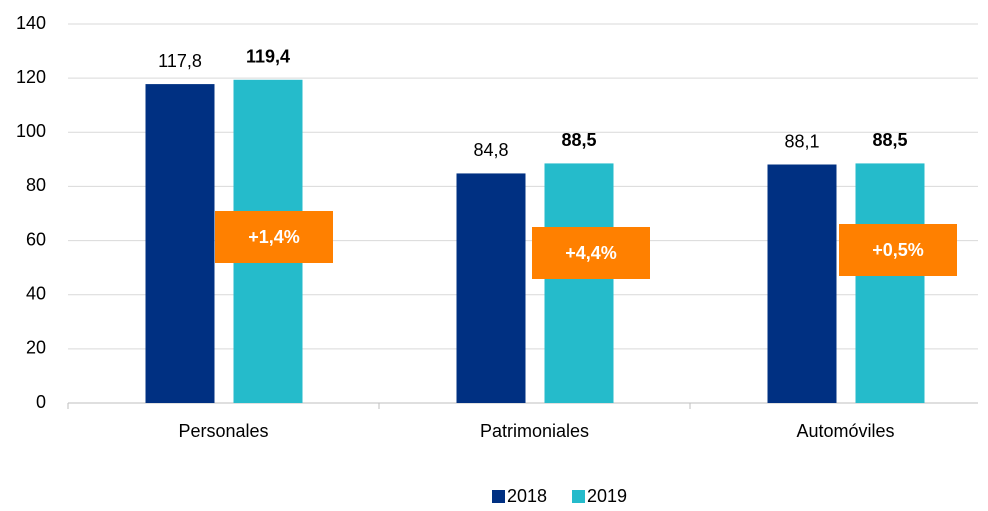 This screenshot has width=988, height=511. Describe the element at coordinates (31, 131) in the screenshot. I see `y-tick-label: 100` at that location.